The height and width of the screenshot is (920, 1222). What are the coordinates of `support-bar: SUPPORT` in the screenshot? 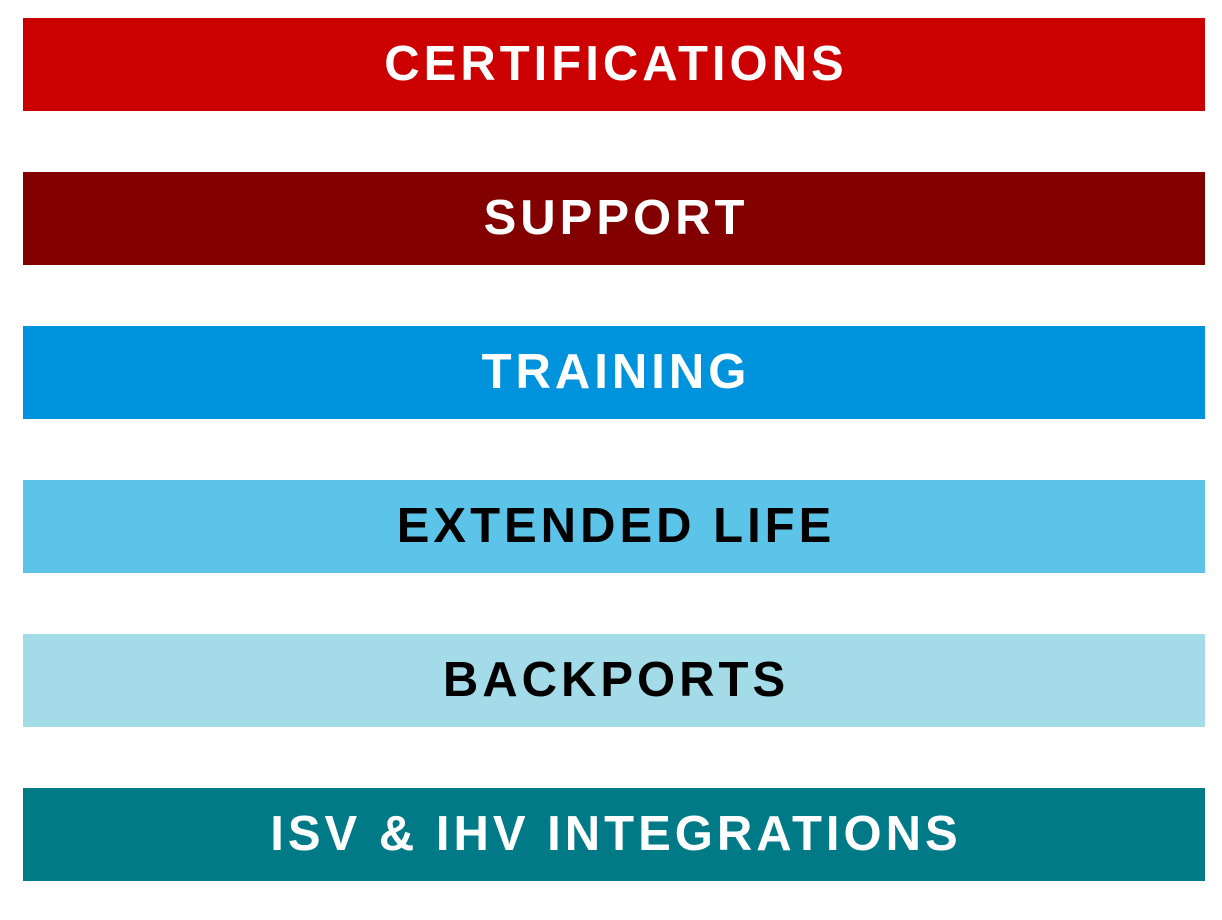 It's located at (614, 218).